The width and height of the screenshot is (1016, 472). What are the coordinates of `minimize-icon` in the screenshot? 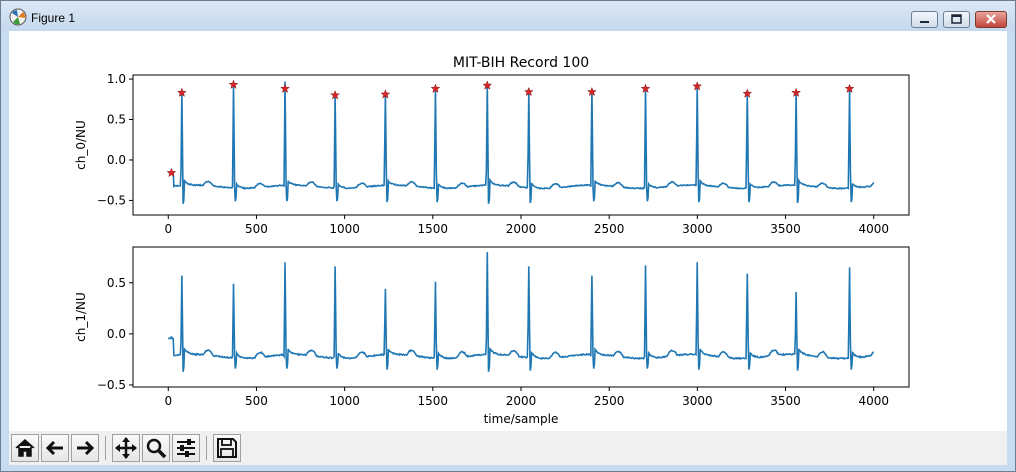 It's located at (924, 22).